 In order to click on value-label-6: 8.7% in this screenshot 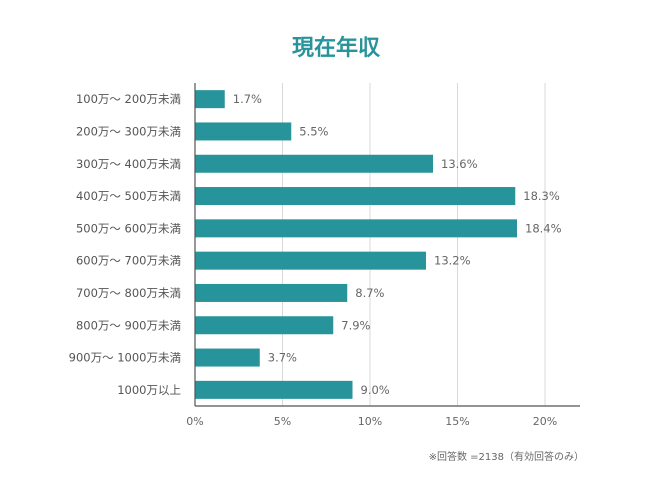, I will do `click(369, 293)`.